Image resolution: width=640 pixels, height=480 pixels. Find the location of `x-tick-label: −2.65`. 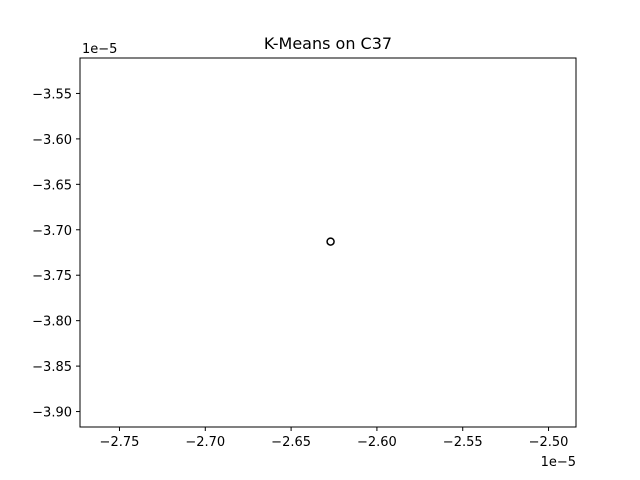

x-tick-label: −2.65 is located at coordinates (291, 442).